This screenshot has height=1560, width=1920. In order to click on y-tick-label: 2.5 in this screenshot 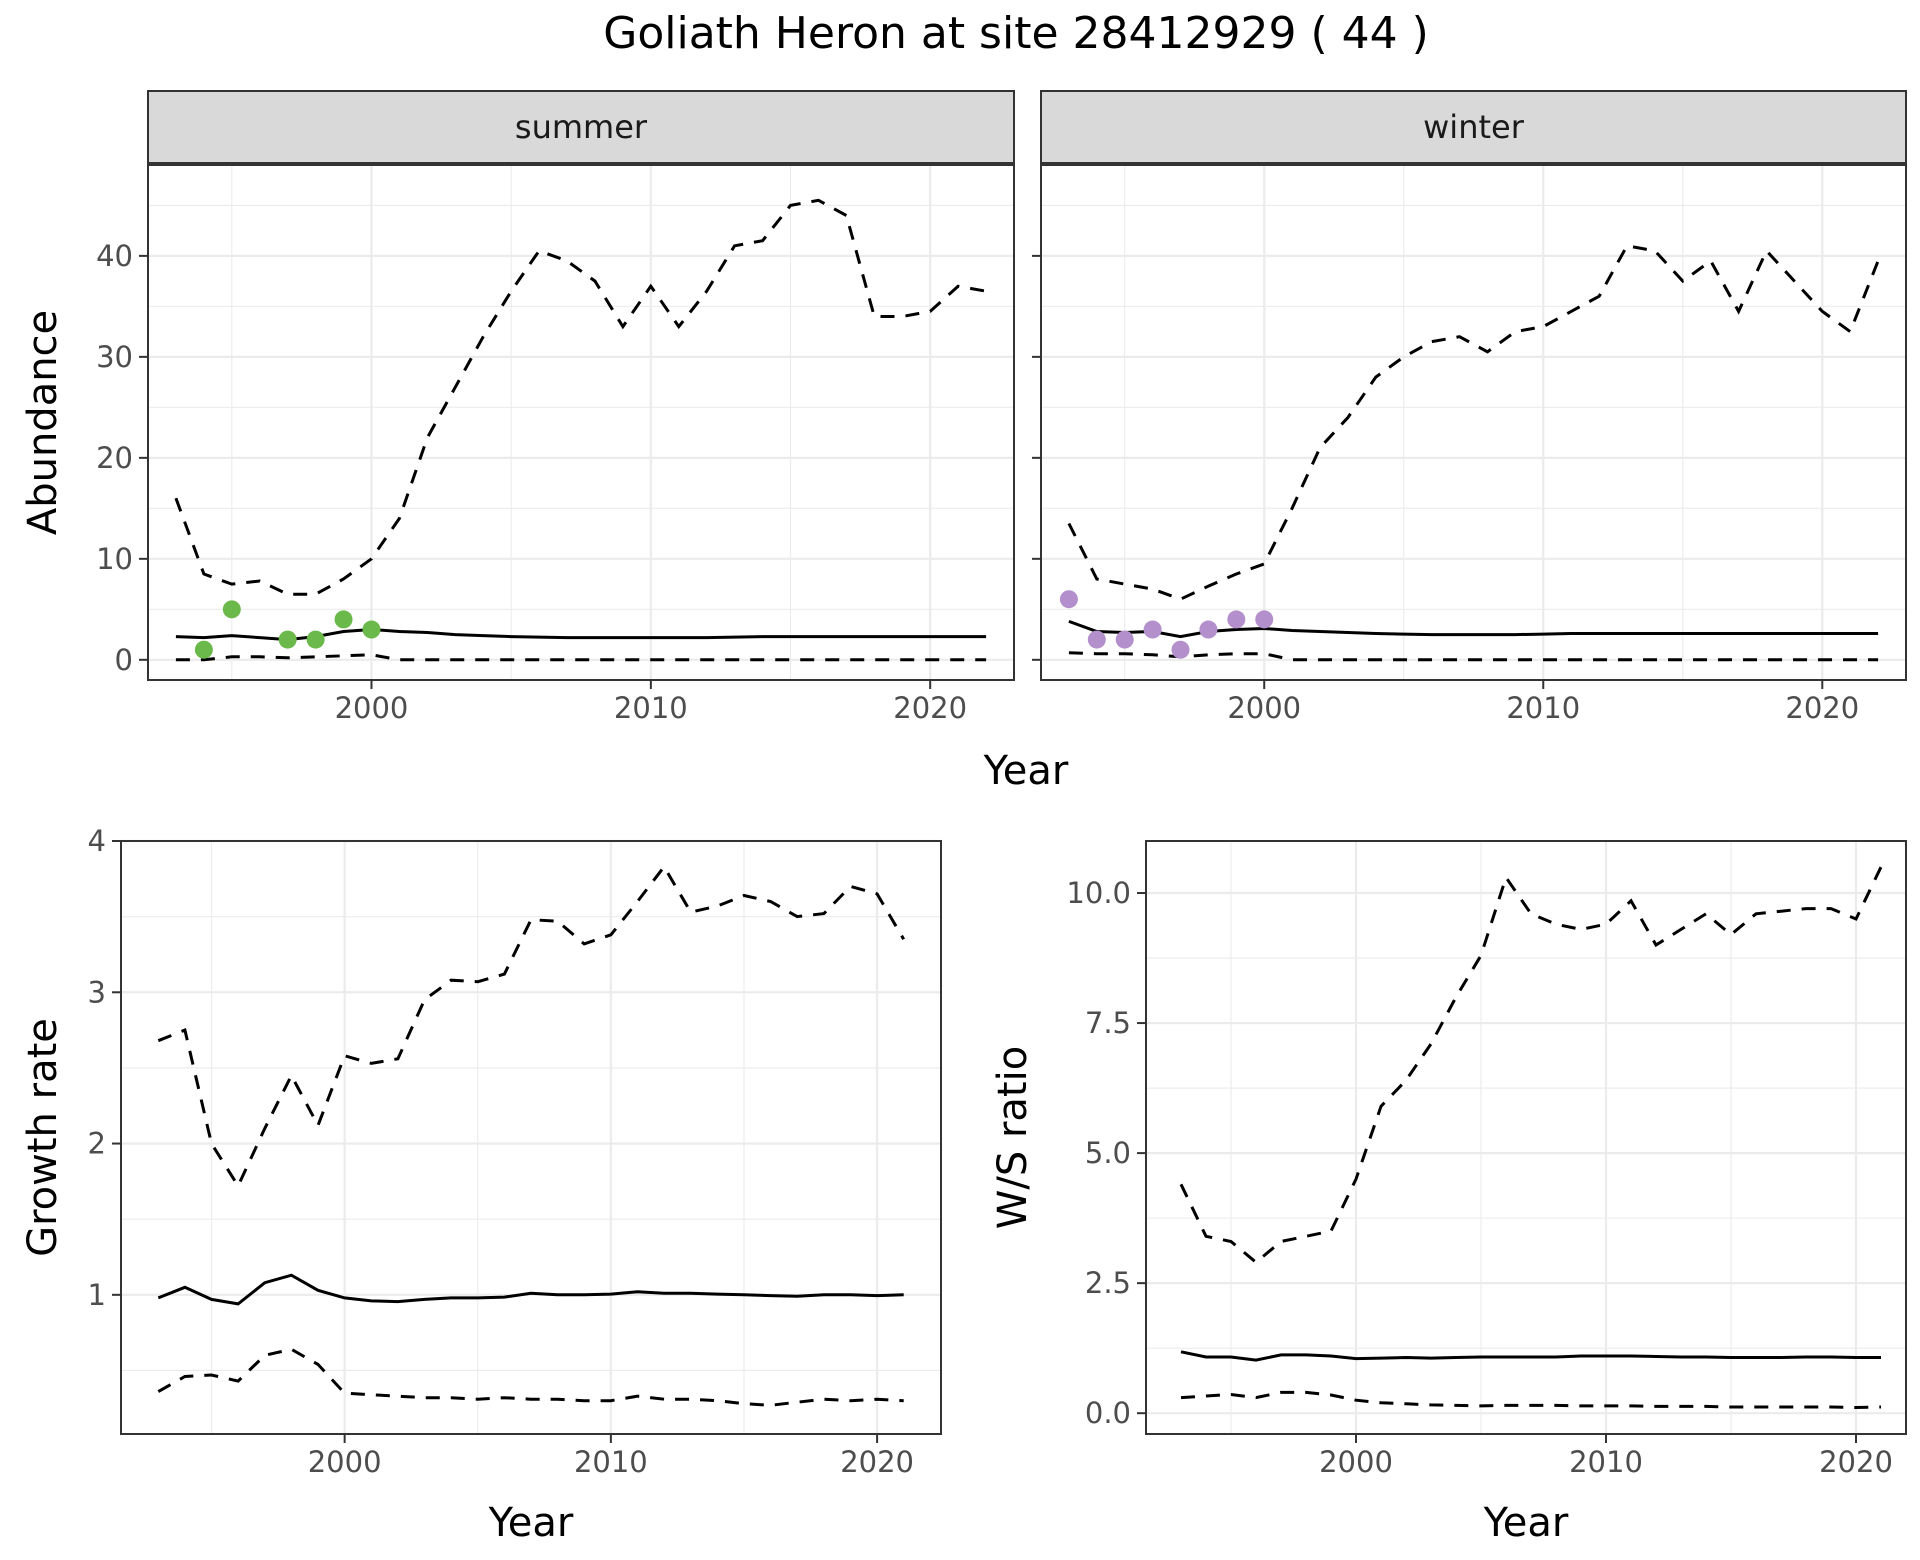, I will do `click(1108, 1283)`.